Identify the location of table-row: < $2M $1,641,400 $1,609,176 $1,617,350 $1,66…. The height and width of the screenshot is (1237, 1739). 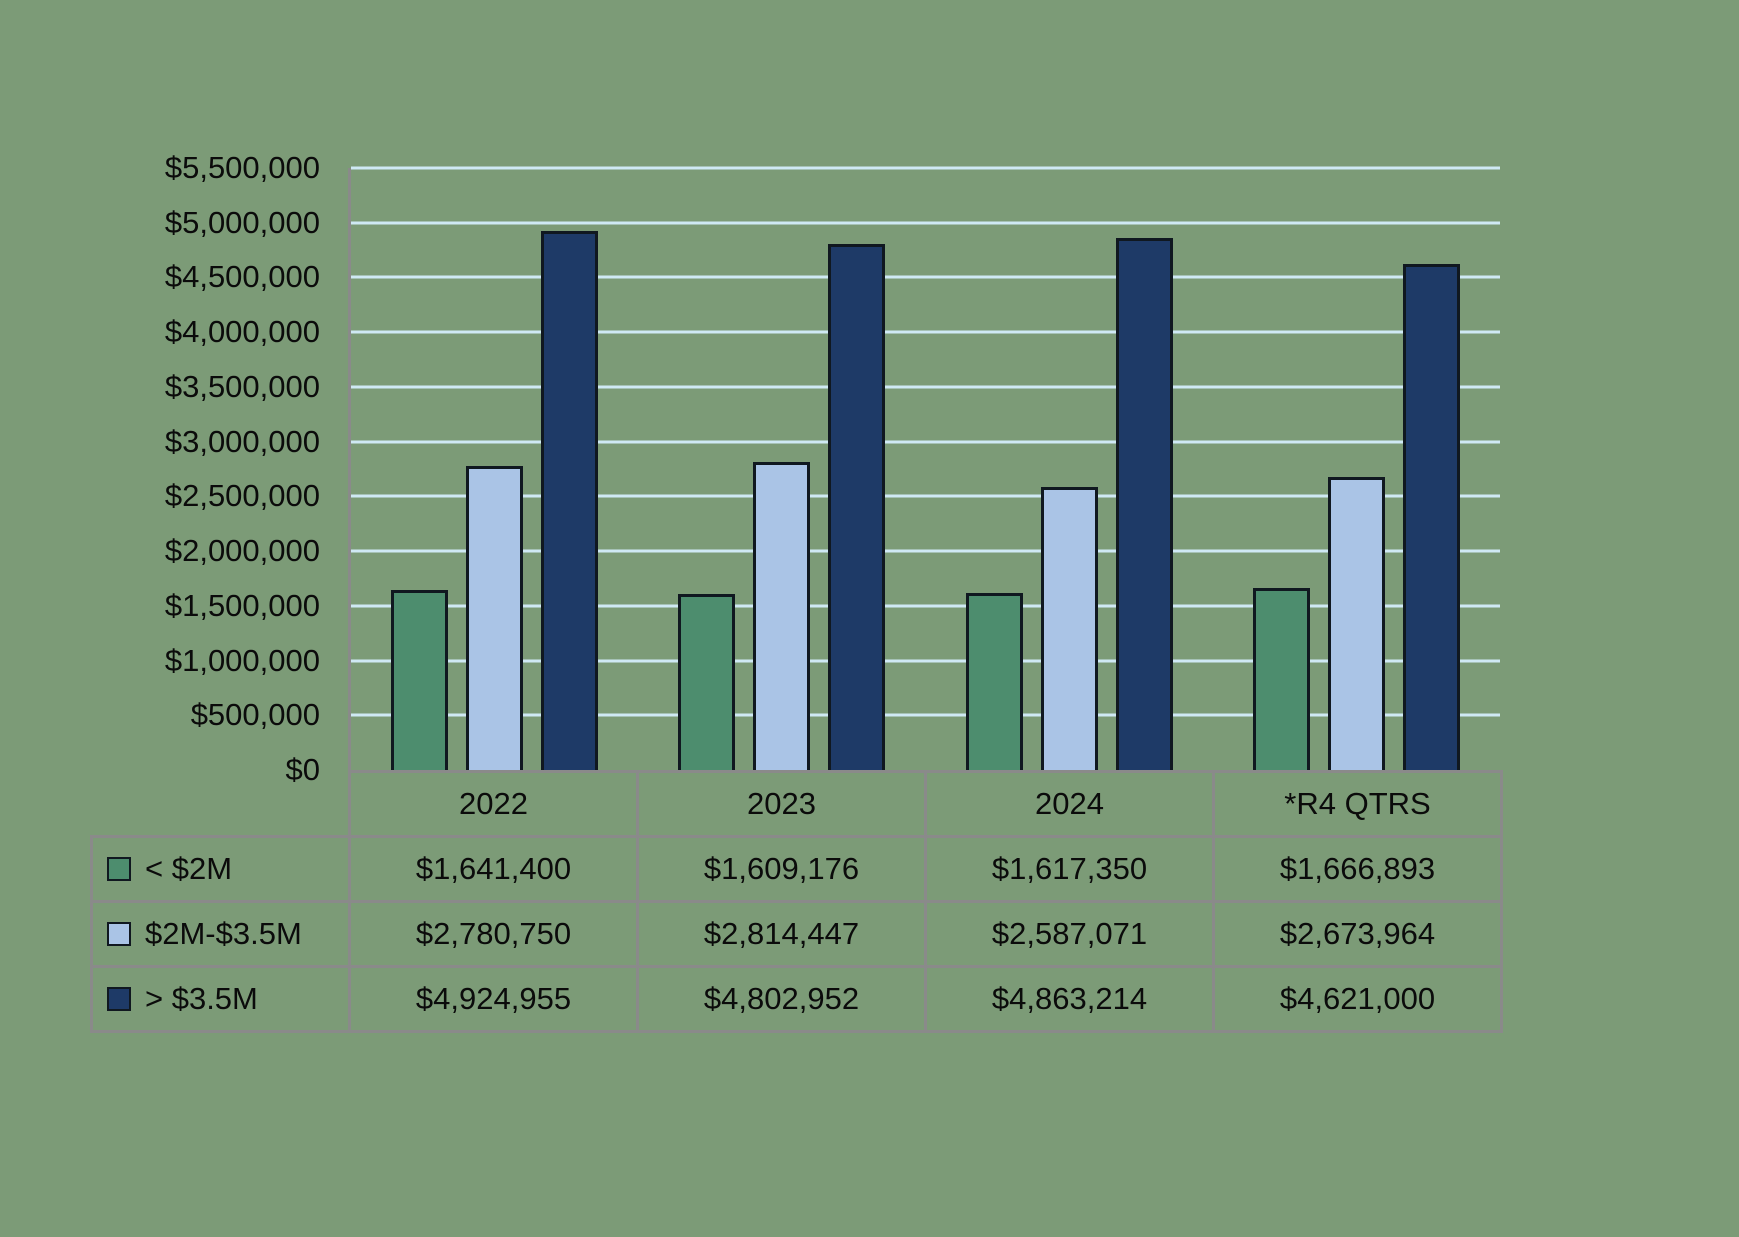
(796, 869).